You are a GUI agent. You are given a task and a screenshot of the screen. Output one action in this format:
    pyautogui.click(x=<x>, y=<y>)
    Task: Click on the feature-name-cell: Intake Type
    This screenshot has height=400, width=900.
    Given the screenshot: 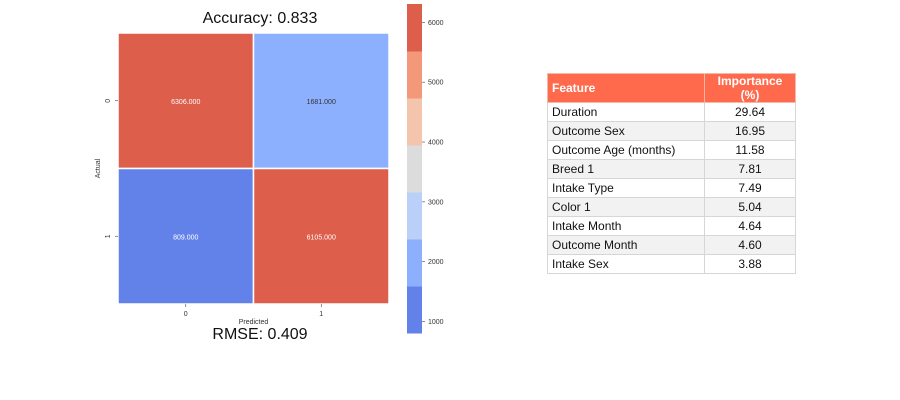 What is the action you would take?
    pyautogui.click(x=626, y=188)
    